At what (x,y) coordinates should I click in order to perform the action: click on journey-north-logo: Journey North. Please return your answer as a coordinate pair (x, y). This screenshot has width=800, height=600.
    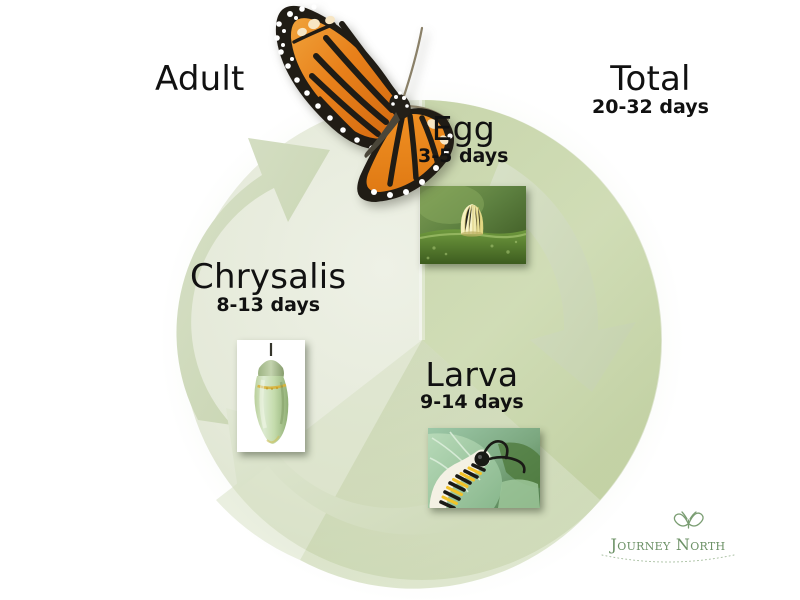
    Looking at the image, I should click on (668, 536).